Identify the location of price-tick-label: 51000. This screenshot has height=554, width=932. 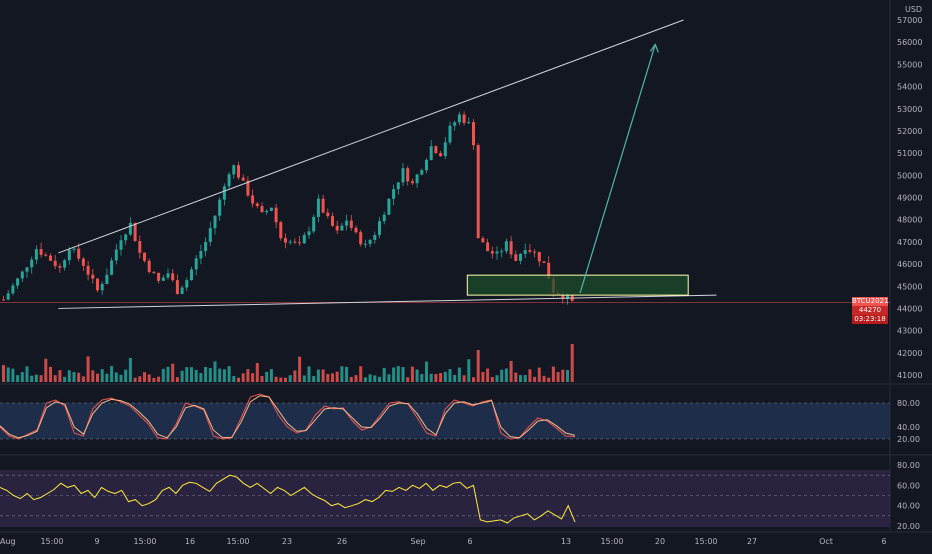
(909, 153).